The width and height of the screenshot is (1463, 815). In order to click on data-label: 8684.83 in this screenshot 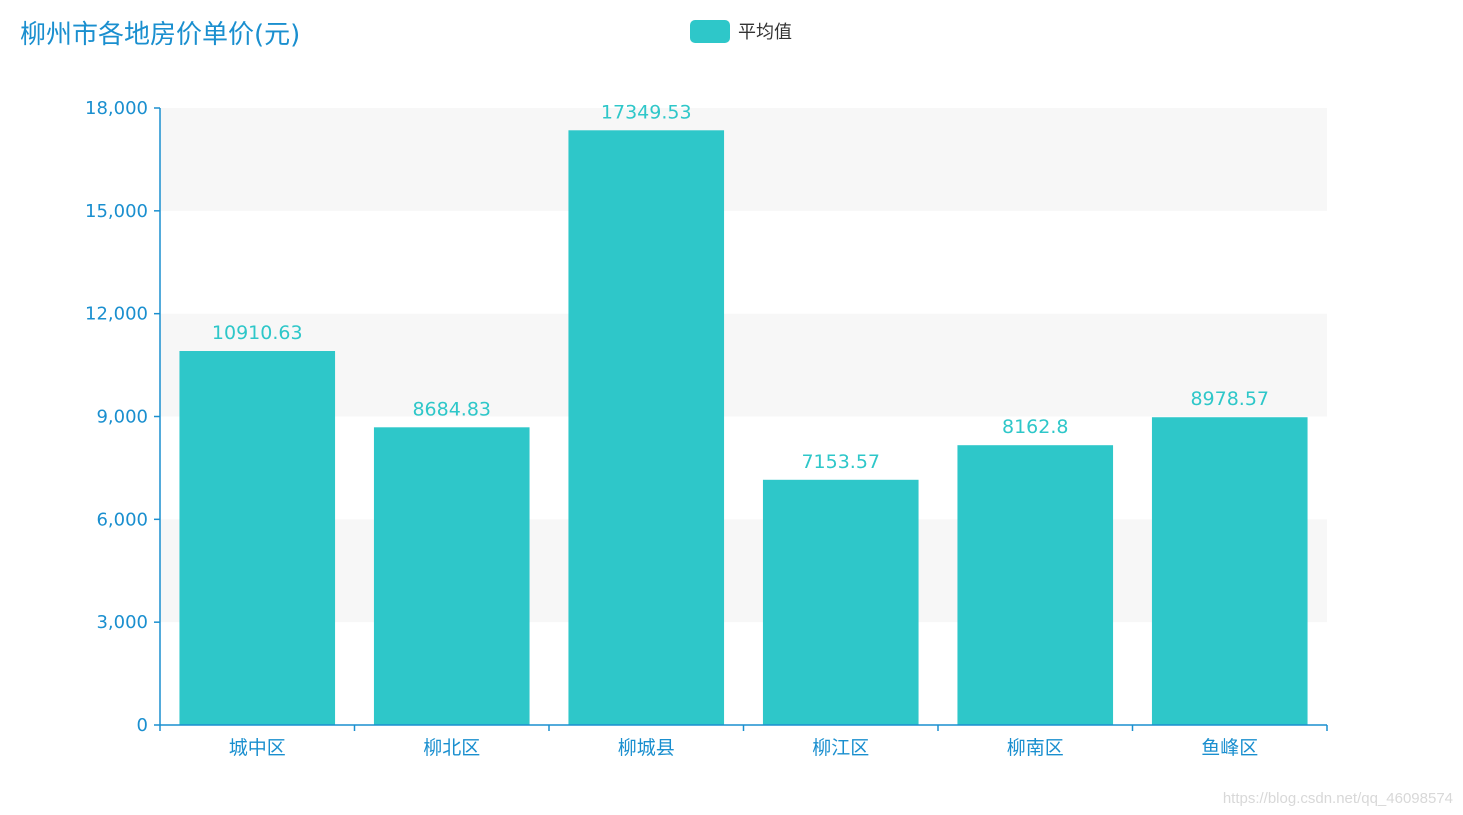, I will do `click(451, 409)`.